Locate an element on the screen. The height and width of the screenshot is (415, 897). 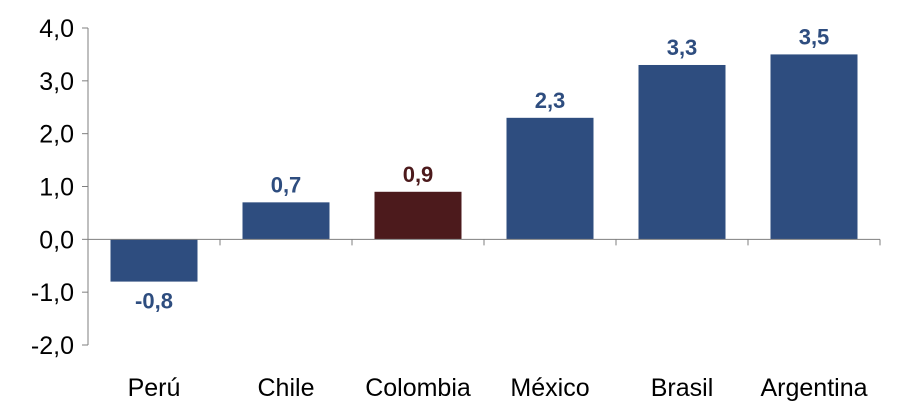
y-tick-label: 2,0 is located at coordinates (56, 135).